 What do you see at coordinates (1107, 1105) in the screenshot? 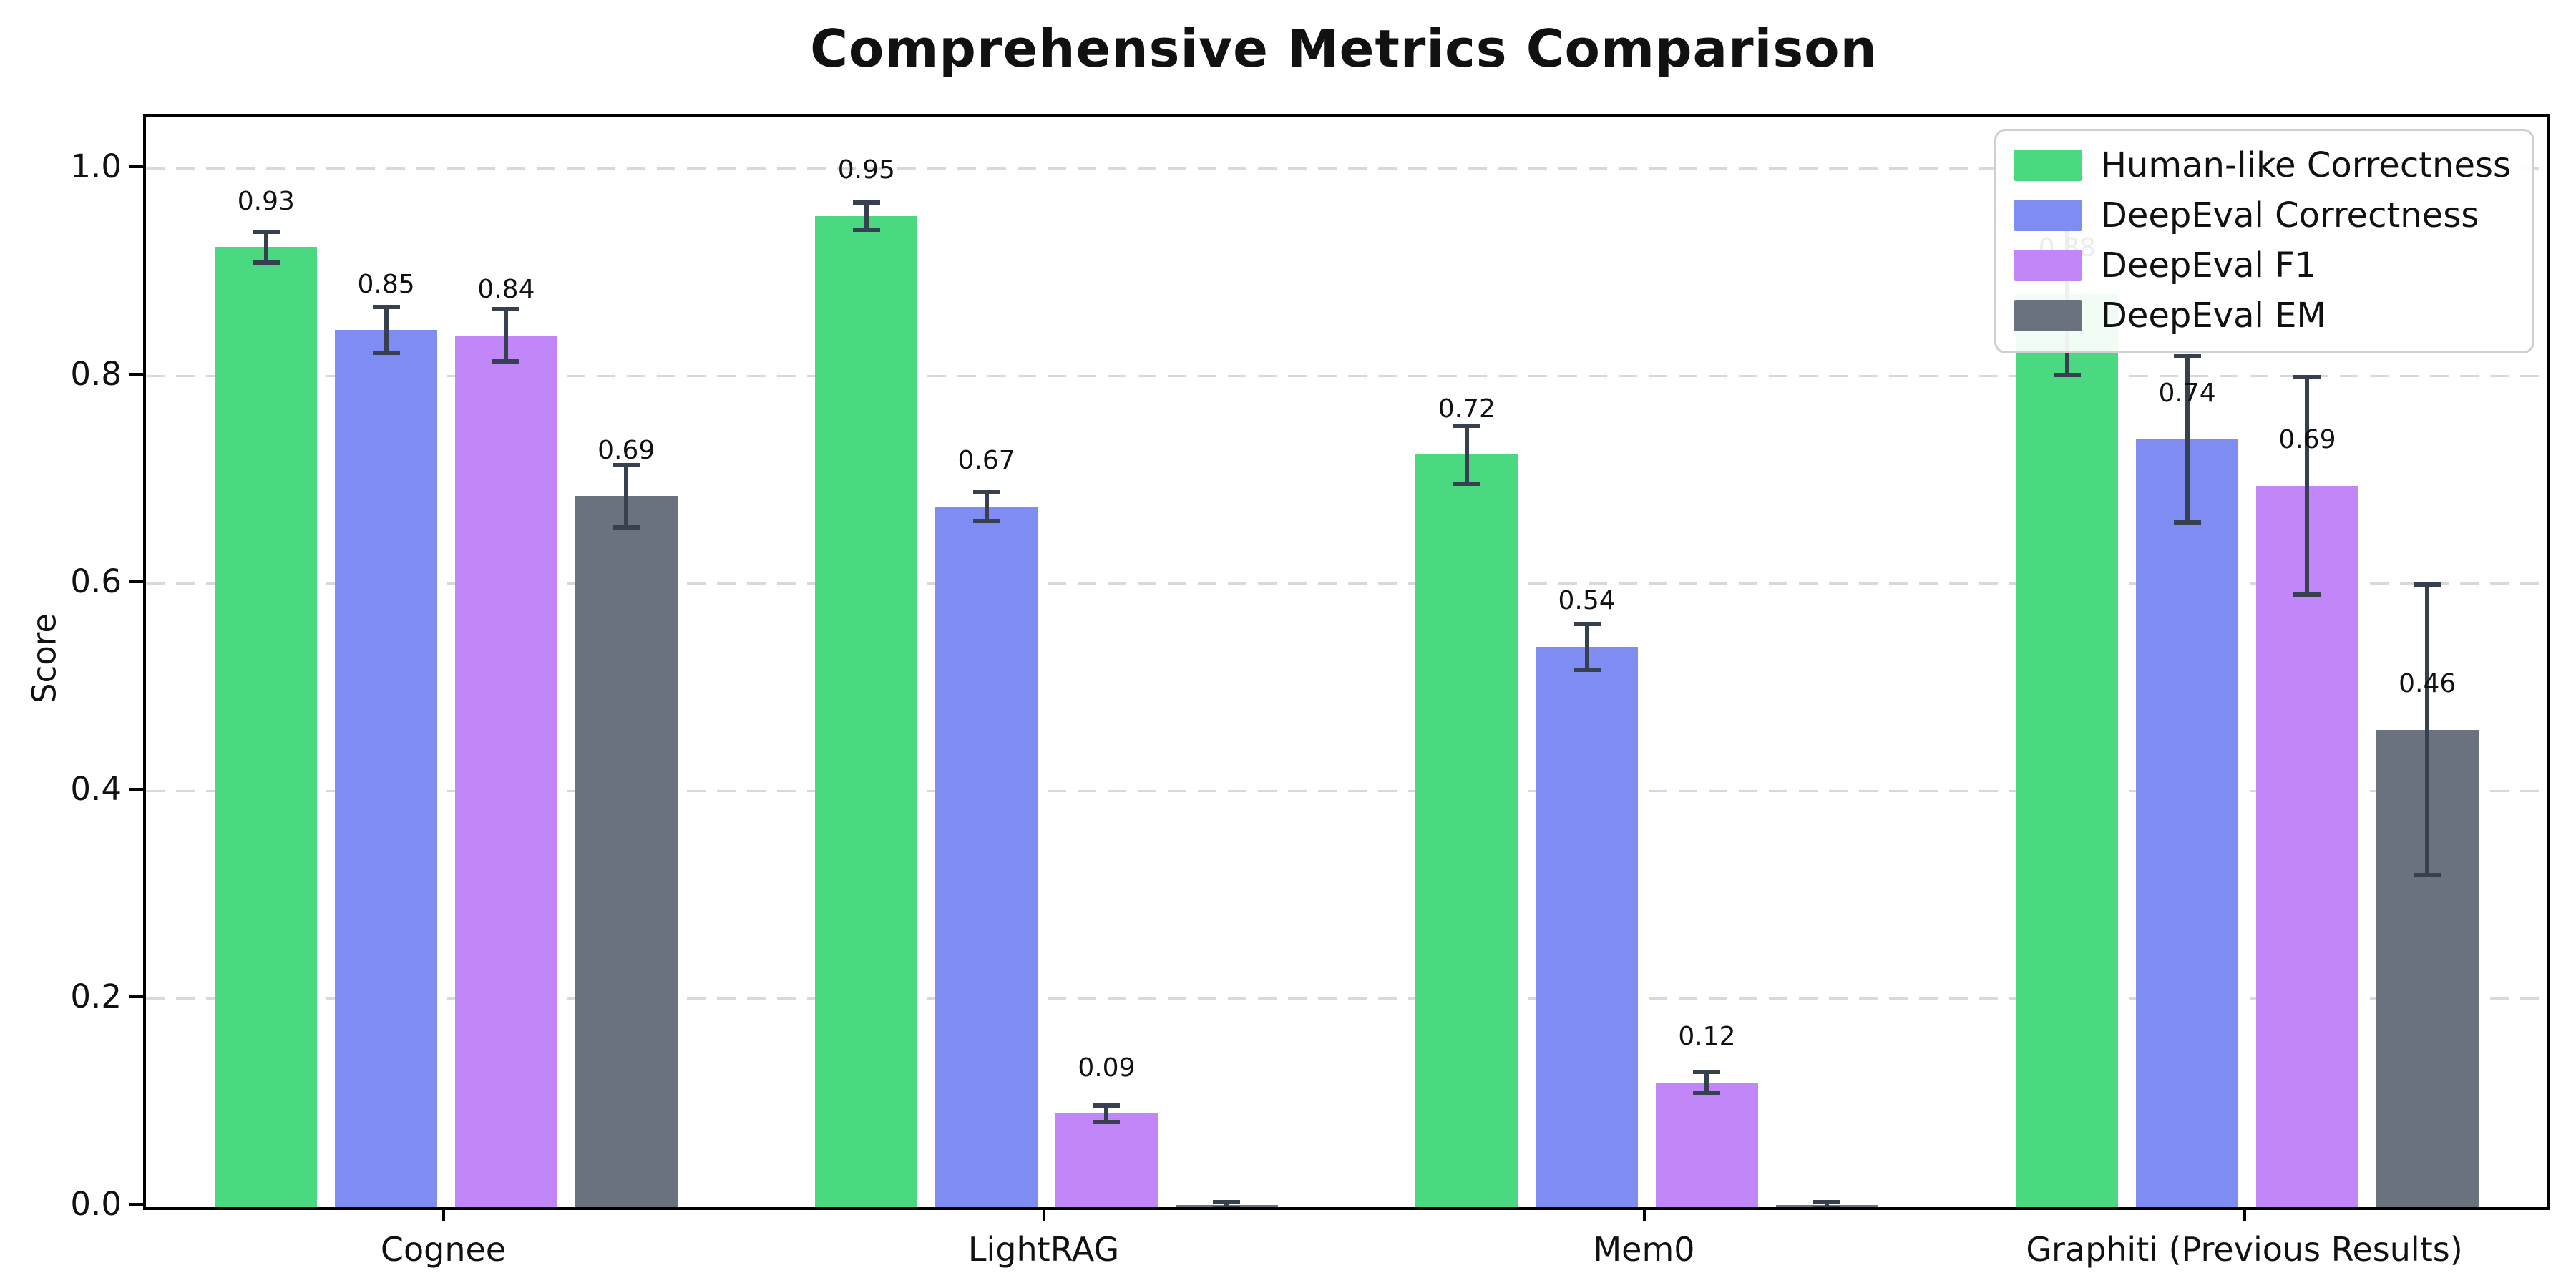
I see `error-bar-cap-high-deepeval-f1-lightrag` at bounding box center [1107, 1105].